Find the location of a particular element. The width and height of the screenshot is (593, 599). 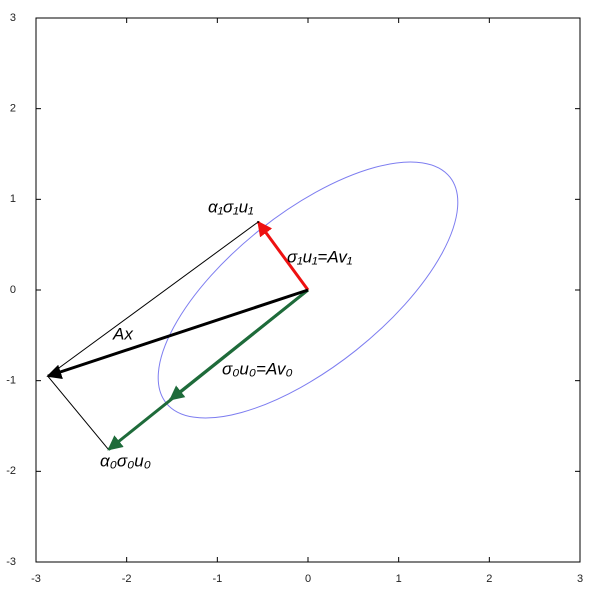

vector-label: Ax is located at coordinates (122, 333).